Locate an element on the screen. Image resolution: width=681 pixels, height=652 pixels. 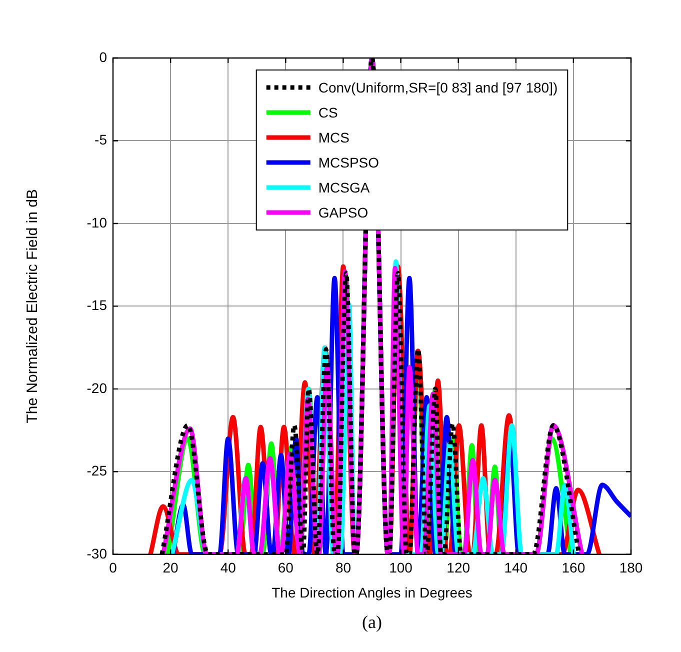
x-tick-label: 80 is located at coordinates (343, 568).